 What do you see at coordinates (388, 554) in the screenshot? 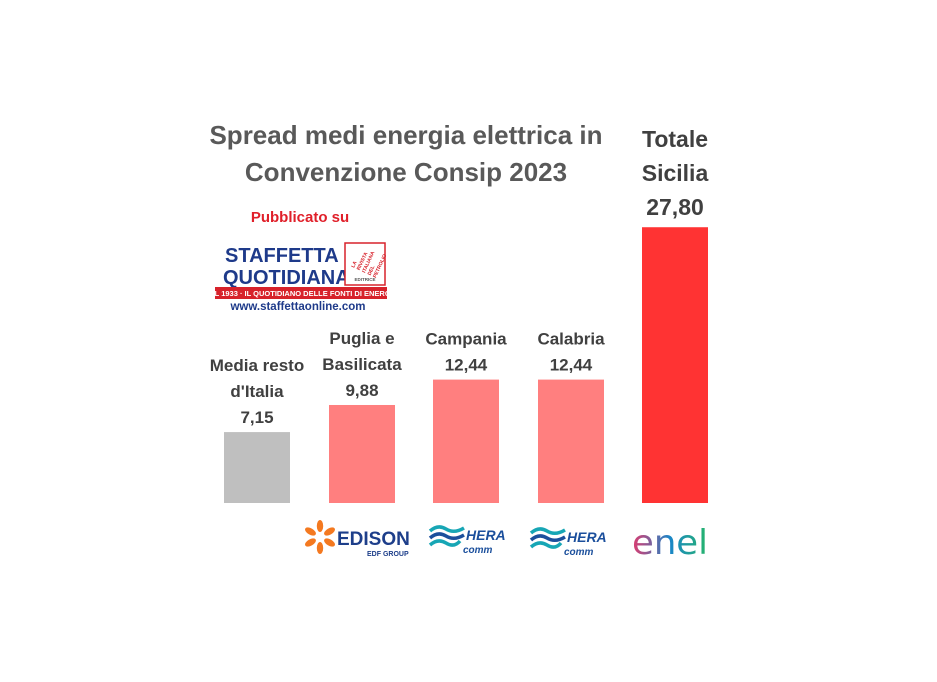
I see `edison-sub: EDF GROUP` at bounding box center [388, 554].